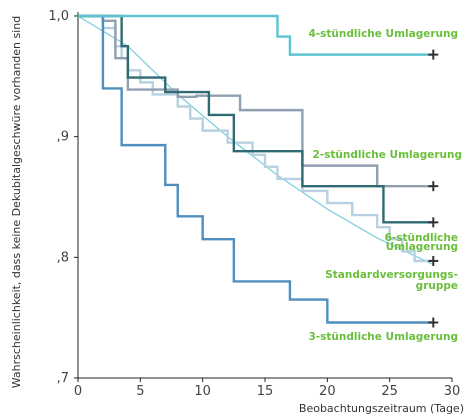  I want to click on x-tick-label: 25, so click(389, 391).